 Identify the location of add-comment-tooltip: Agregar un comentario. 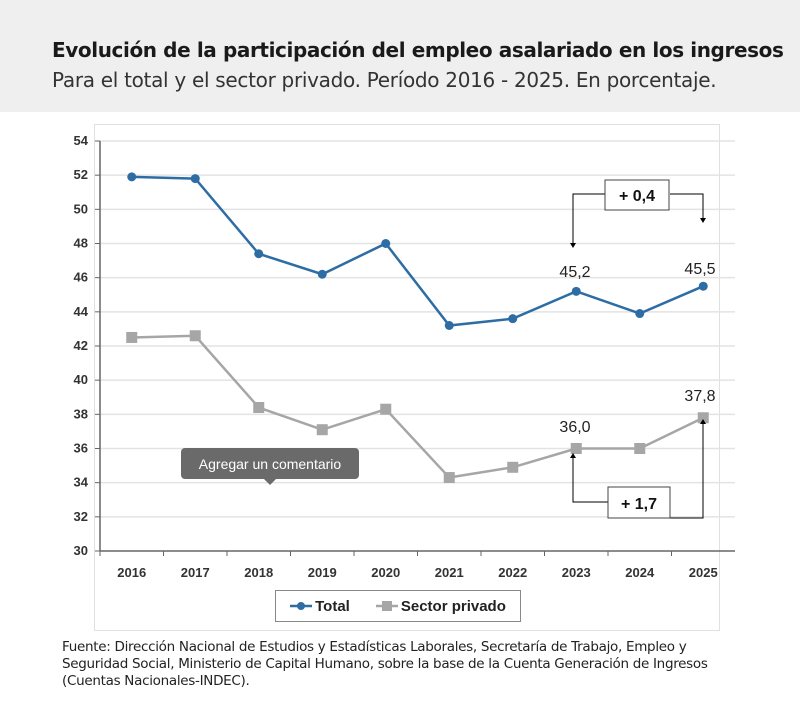
(270, 466).